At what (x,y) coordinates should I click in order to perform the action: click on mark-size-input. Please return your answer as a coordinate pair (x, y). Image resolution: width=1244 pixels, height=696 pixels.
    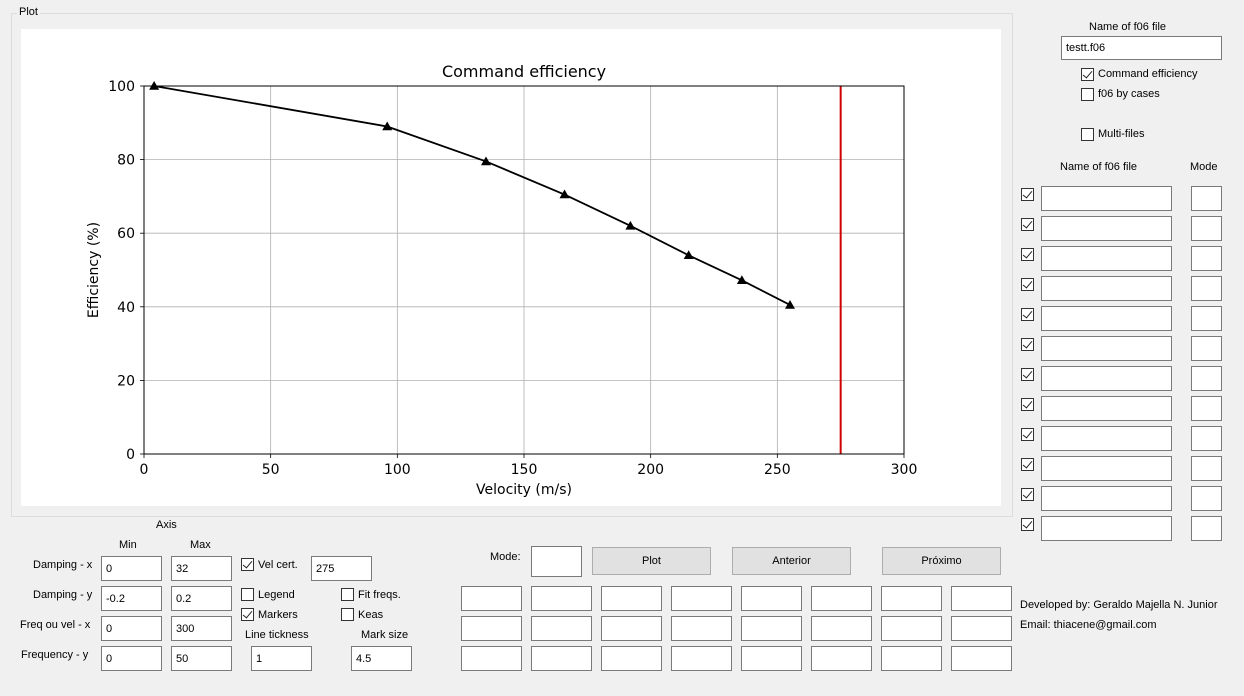
    Looking at the image, I should click on (381, 658).